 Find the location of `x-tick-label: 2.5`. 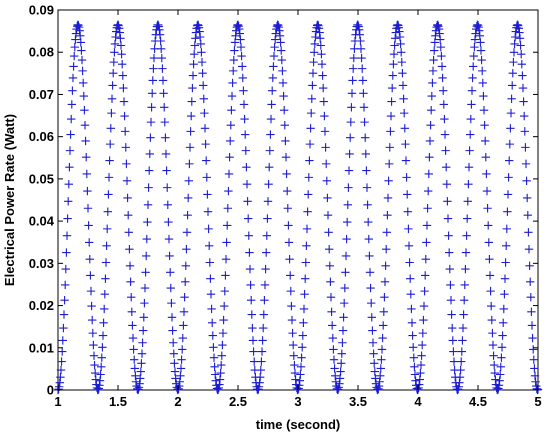

x-tick-label: 2.5 is located at coordinates (238, 401).